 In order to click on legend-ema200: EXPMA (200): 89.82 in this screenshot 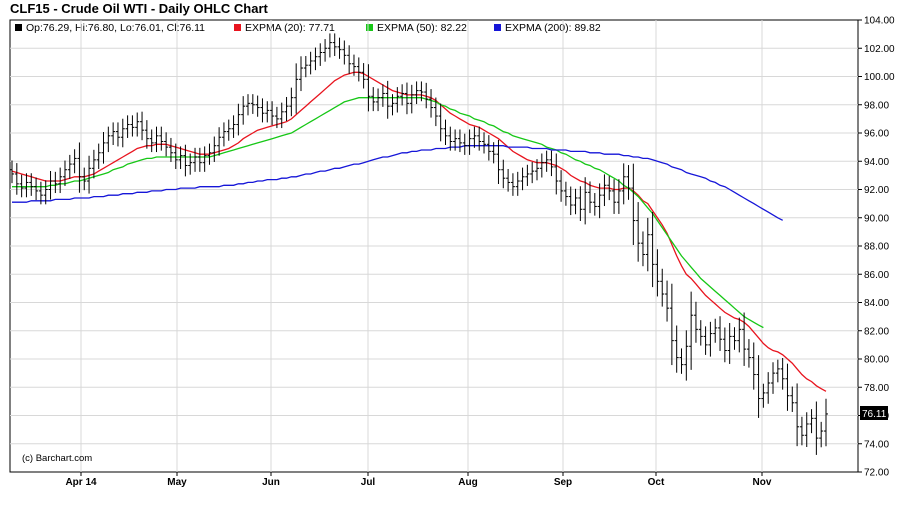, I will do `click(553, 28)`.